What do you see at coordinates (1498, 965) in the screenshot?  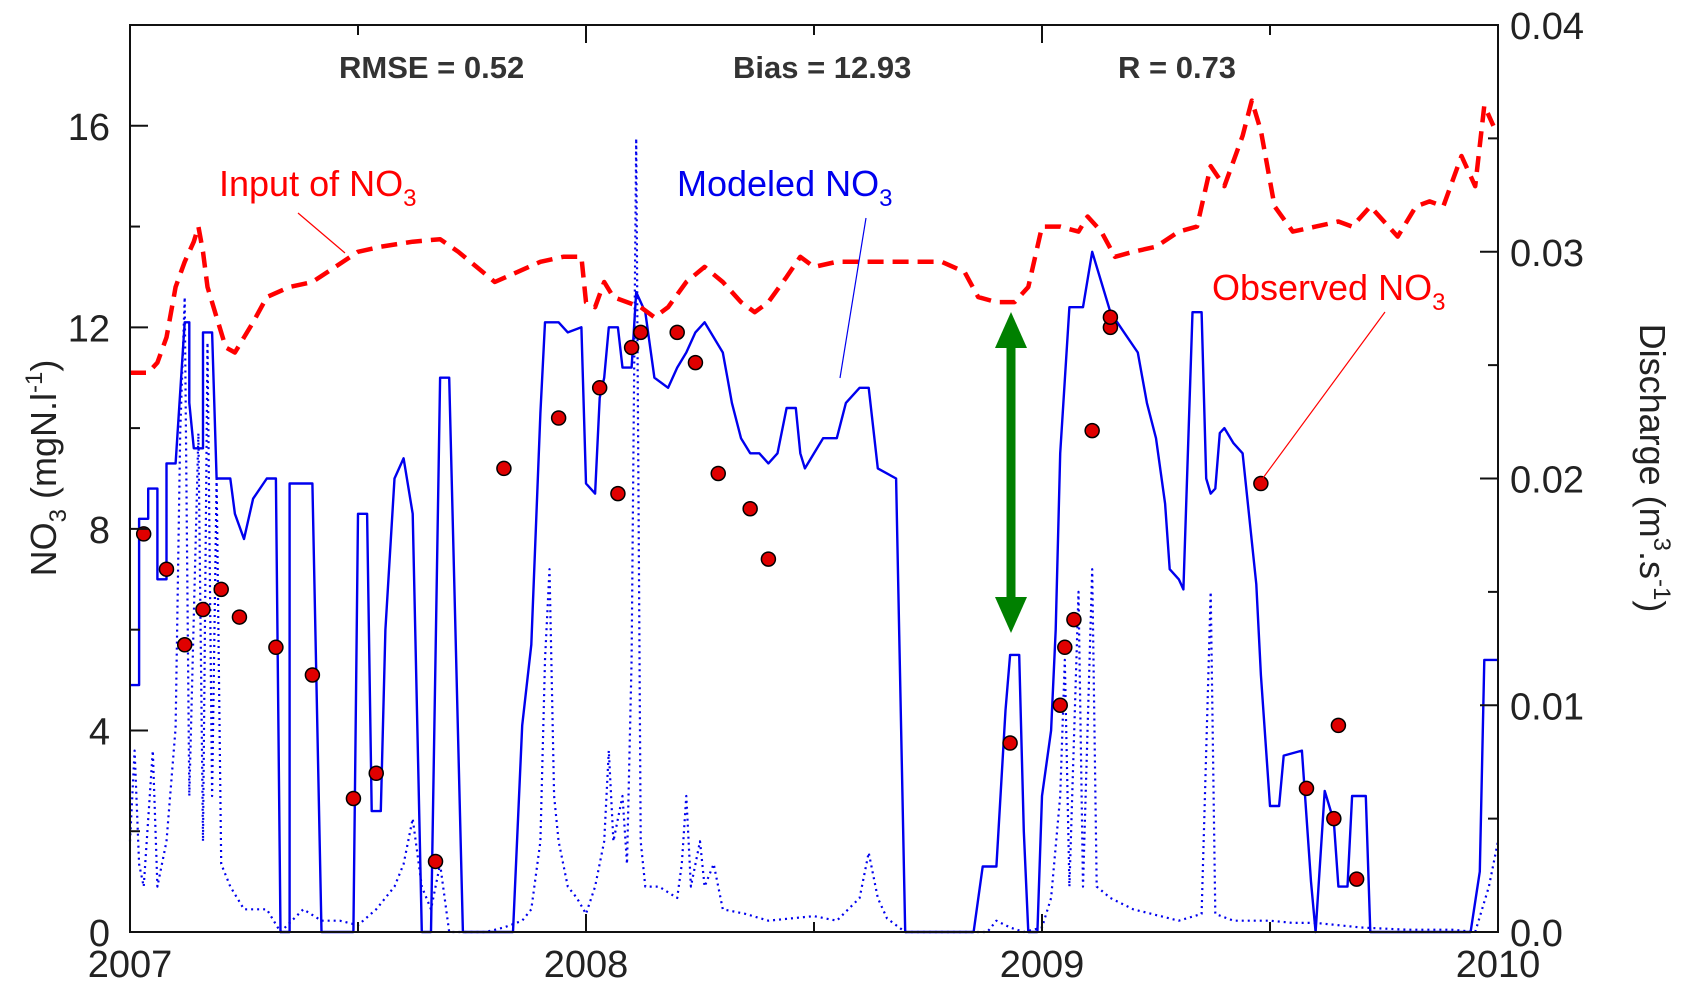 I see `x-tick-label: 2010` at bounding box center [1498, 965].